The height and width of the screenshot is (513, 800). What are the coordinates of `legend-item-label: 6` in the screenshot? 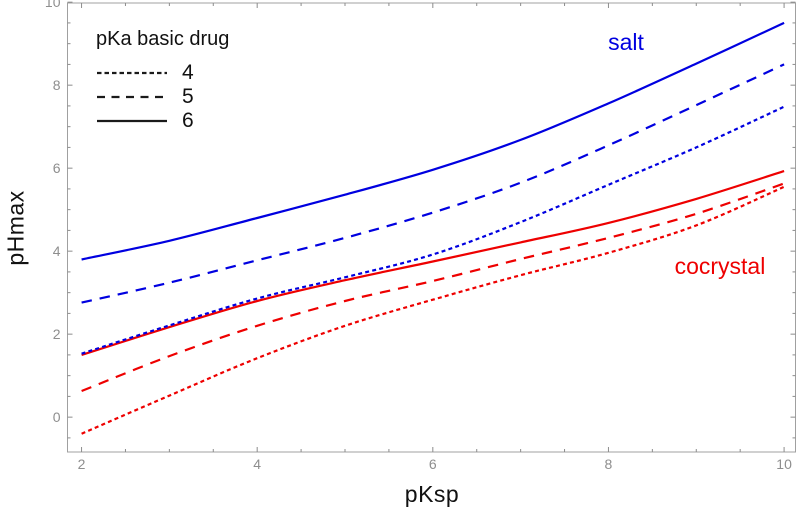 It's located at (188, 120).